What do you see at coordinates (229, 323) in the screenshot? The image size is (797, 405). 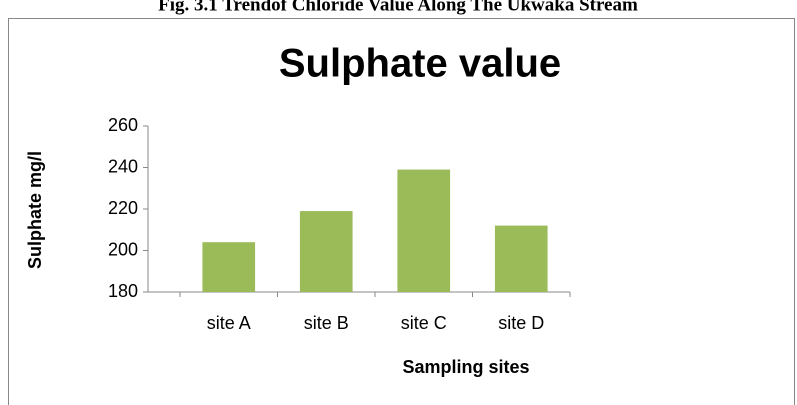 I see `x-tick-label: site A` at bounding box center [229, 323].